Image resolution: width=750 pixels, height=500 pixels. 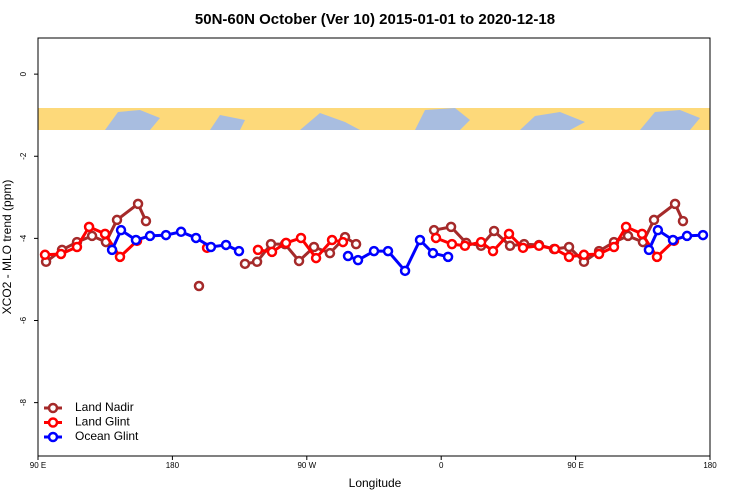 What do you see at coordinates (102, 422) in the screenshot?
I see `legend-label: Land Glint` at bounding box center [102, 422].